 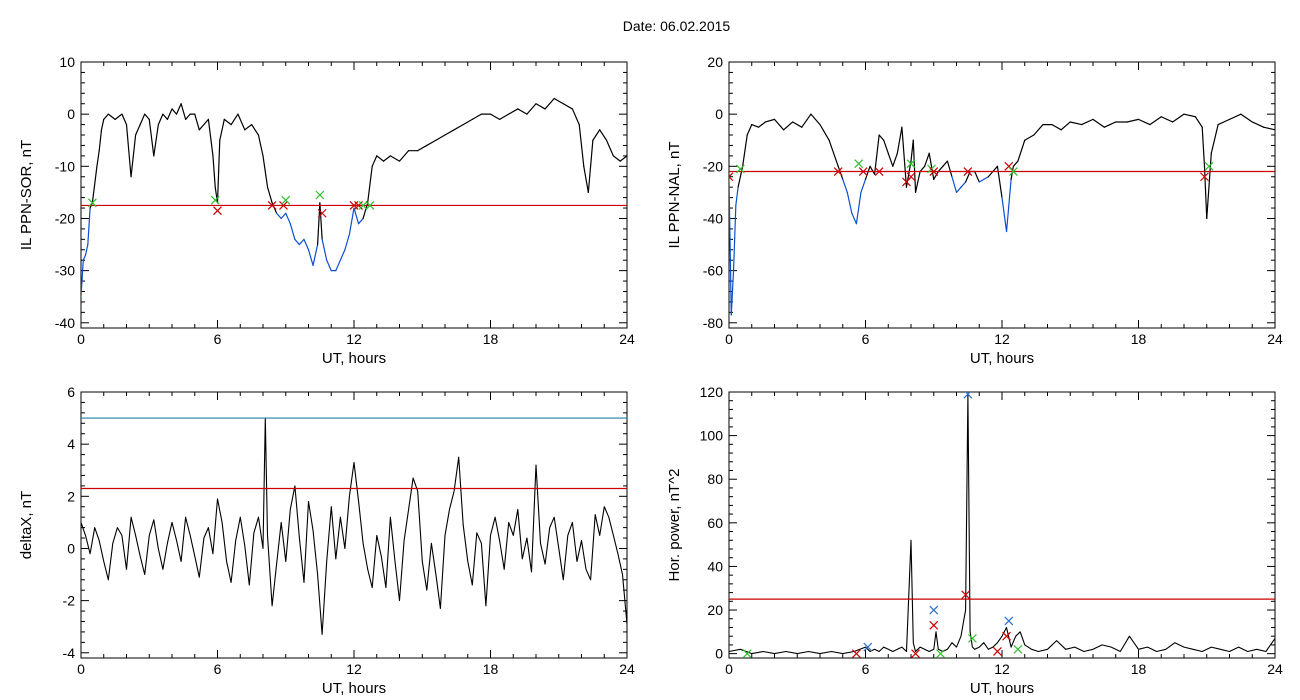 I want to click on y-tick-label: -2, so click(x=69, y=601).